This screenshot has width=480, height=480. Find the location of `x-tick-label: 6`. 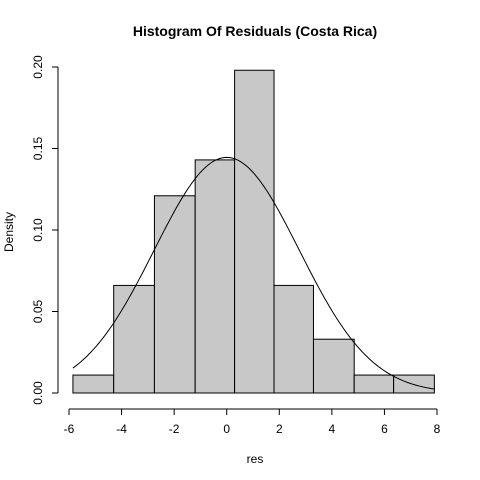

x-tick-label: 6 is located at coordinates (384, 429).